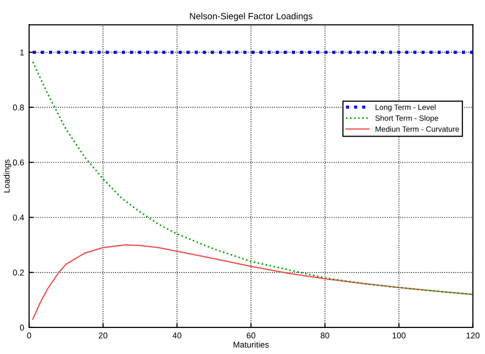 This screenshot has height=354, width=485. I want to click on y-tick-label: 0.2, so click(18, 273).